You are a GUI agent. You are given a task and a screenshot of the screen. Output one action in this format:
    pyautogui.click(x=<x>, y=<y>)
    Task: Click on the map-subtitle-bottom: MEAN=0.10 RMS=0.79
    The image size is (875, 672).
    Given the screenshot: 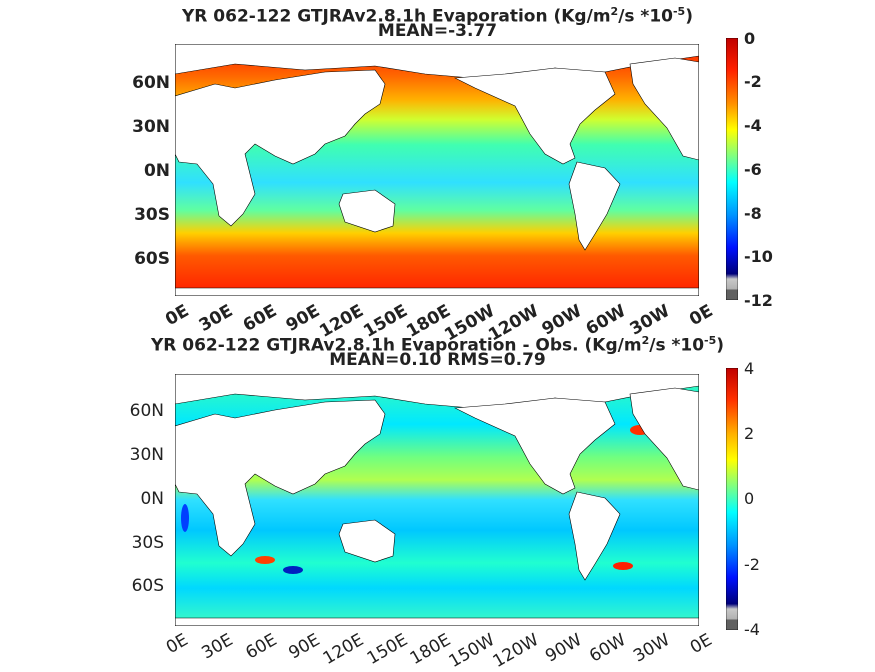 What is the action you would take?
    pyautogui.click(x=437, y=360)
    